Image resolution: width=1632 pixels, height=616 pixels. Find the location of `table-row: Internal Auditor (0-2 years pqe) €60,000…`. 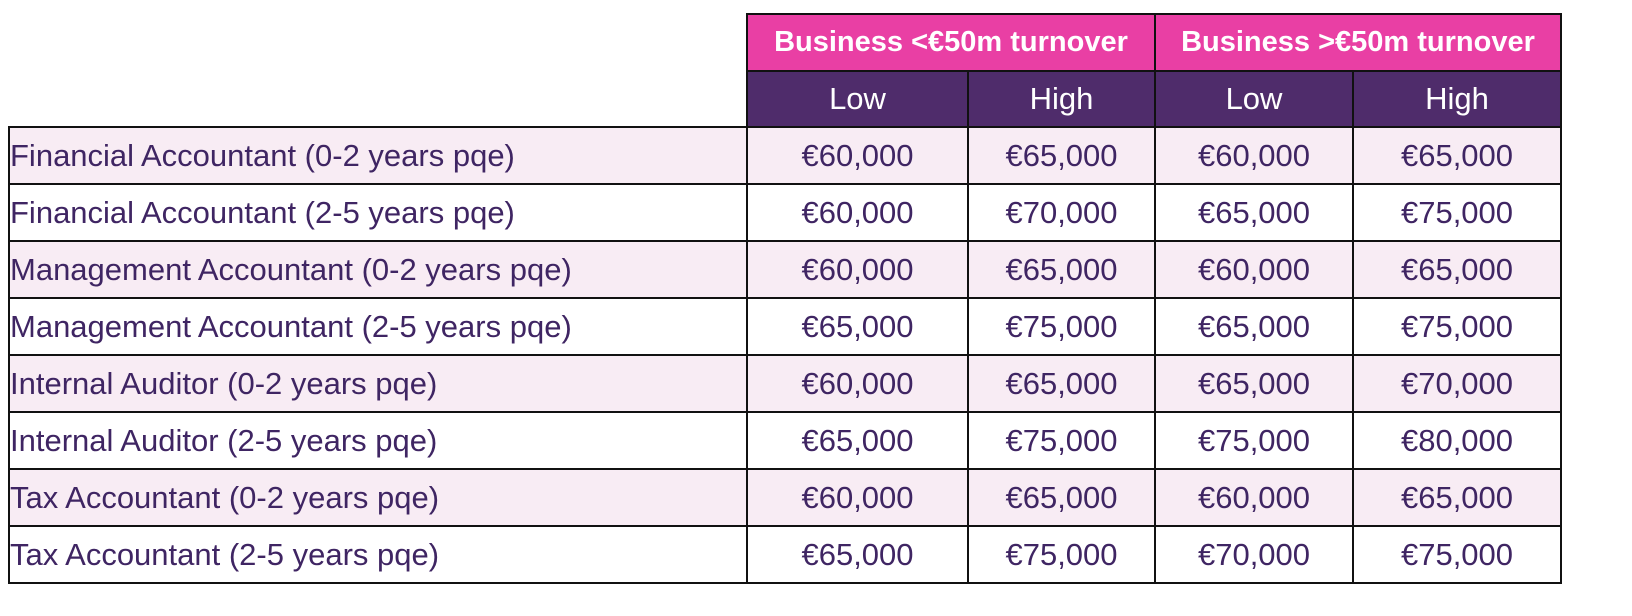

table-row: Internal Auditor (0-2 years pqe) €60,000… is located at coordinates (785, 383).